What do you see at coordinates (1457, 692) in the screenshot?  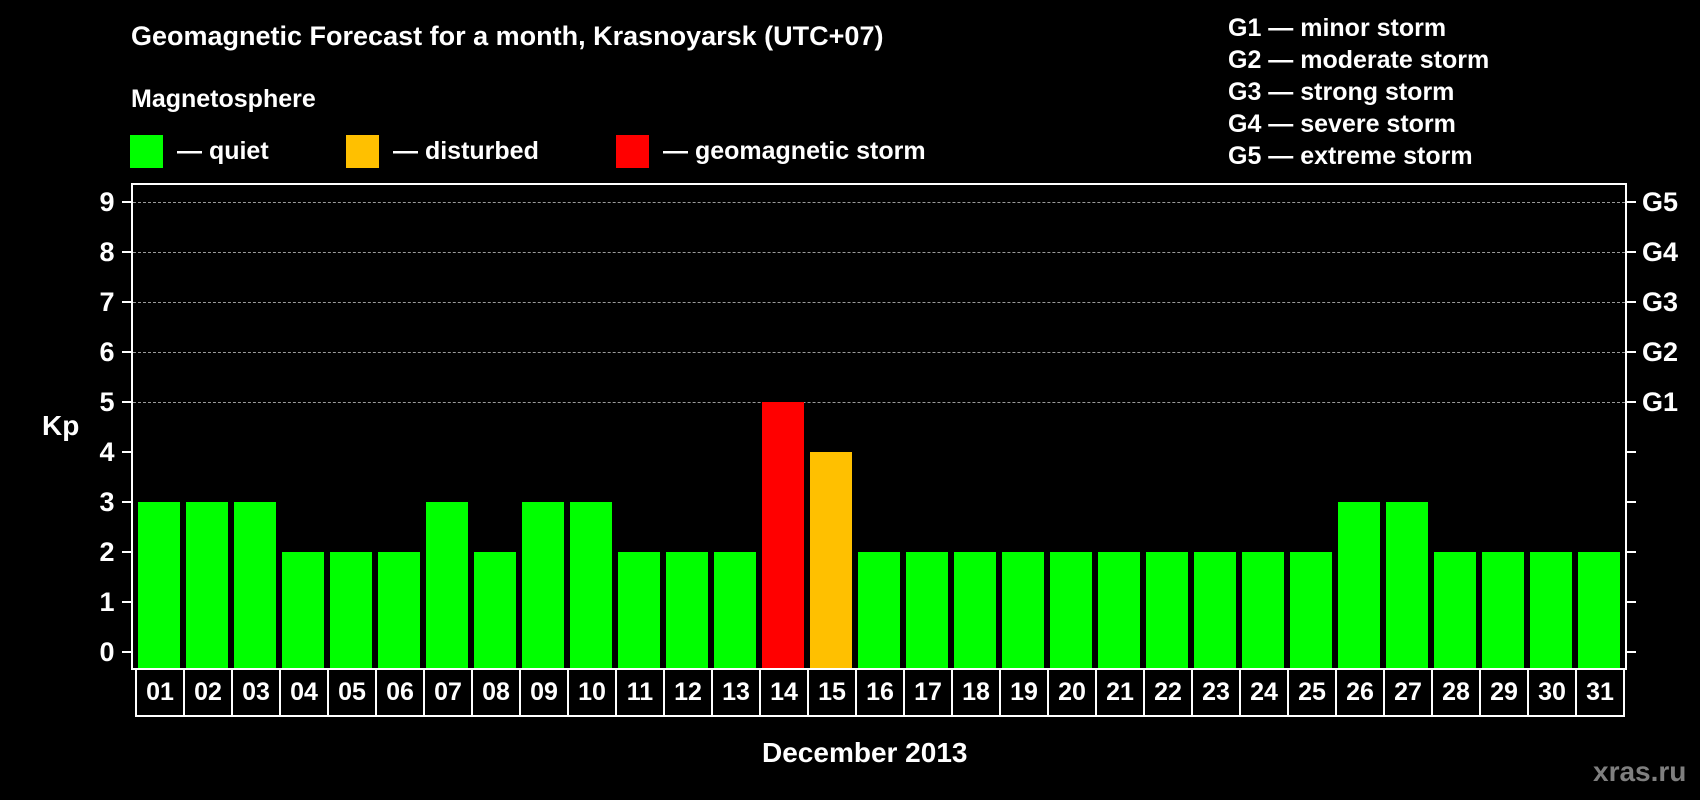 I see `date-cell: 28` at bounding box center [1457, 692].